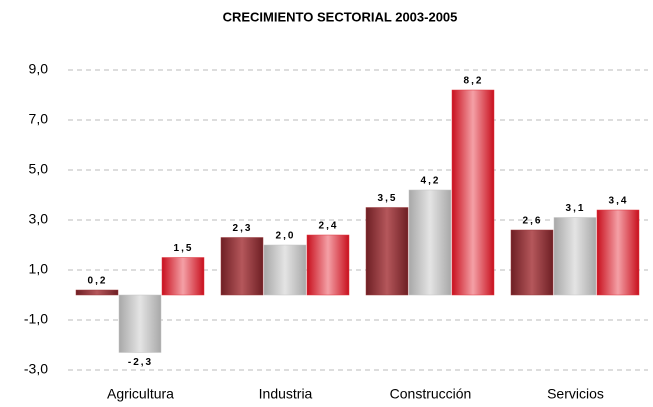  I want to click on y-tick-label: 7,0, so click(39, 119).